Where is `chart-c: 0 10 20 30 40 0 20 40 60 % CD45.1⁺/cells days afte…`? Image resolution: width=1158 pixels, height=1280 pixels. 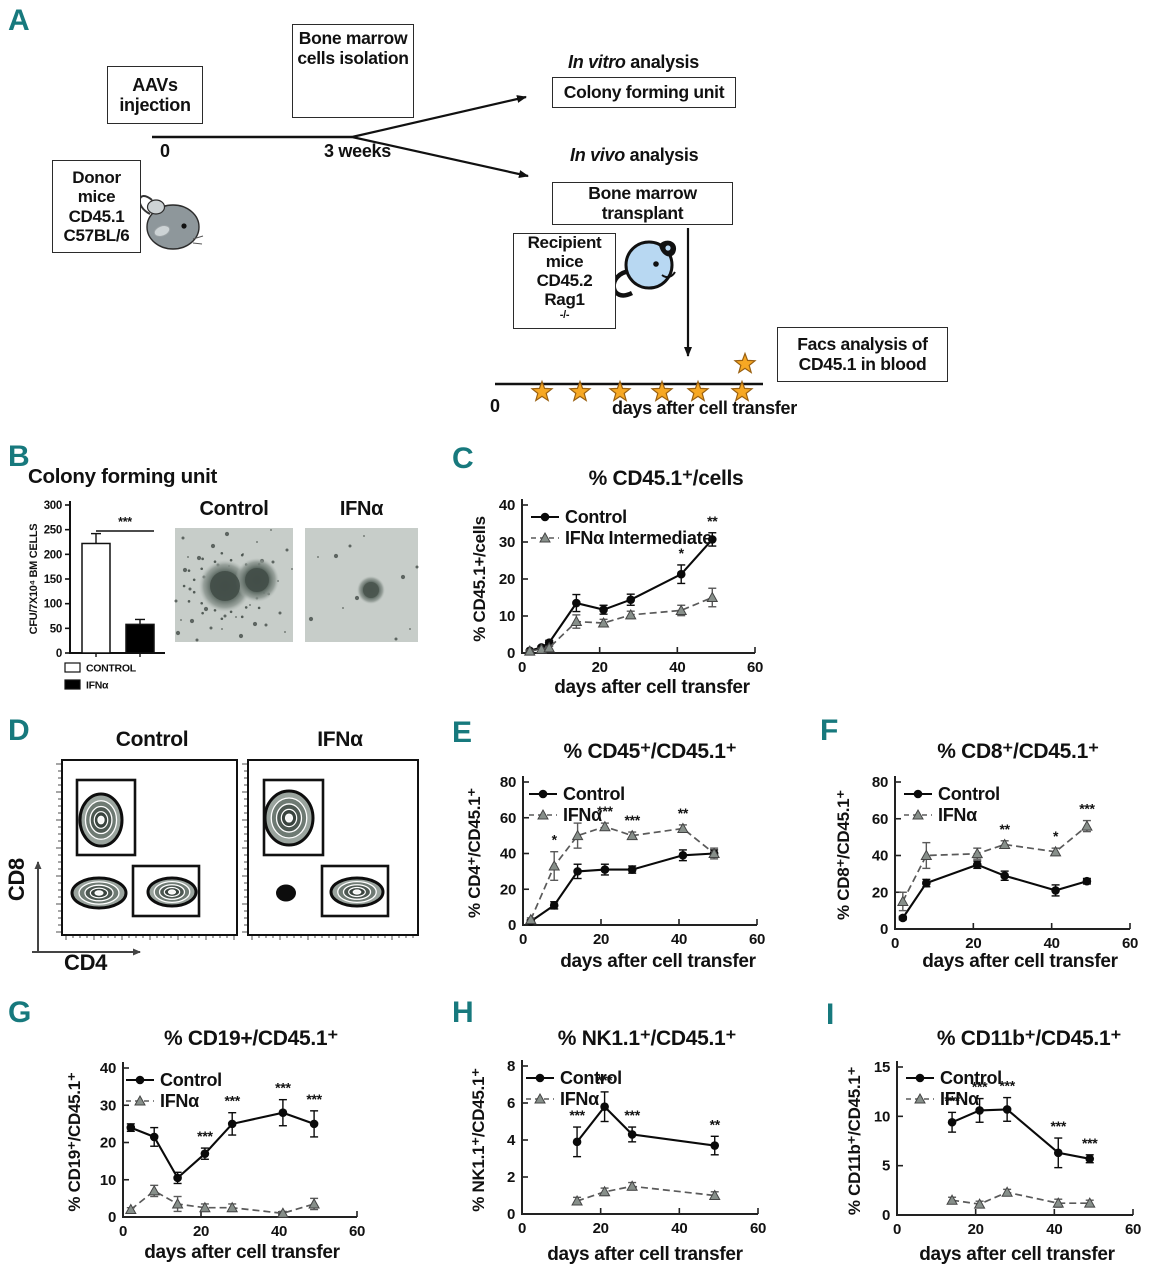 chart-c: 0 10 20 30 40 0 20 40 60 % CD45.1⁺/cells days afte… is located at coordinates (616, 582).